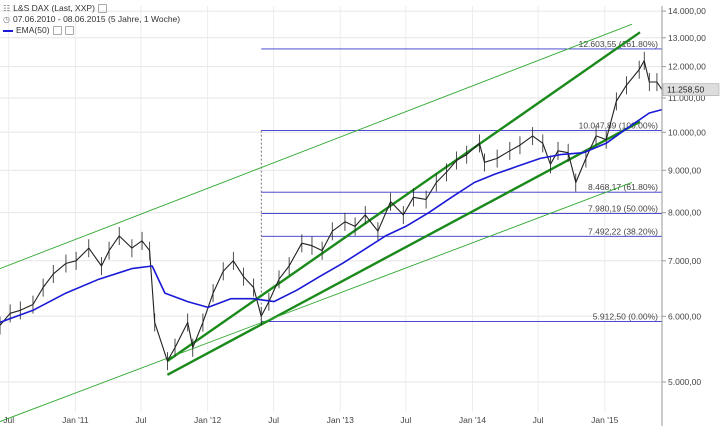 This screenshot has height=426, width=720. What do you see at coordinates (340, 420) in the screenshot?
I see `x-tick-label: Jan '13` at bounding box center [340, 420].